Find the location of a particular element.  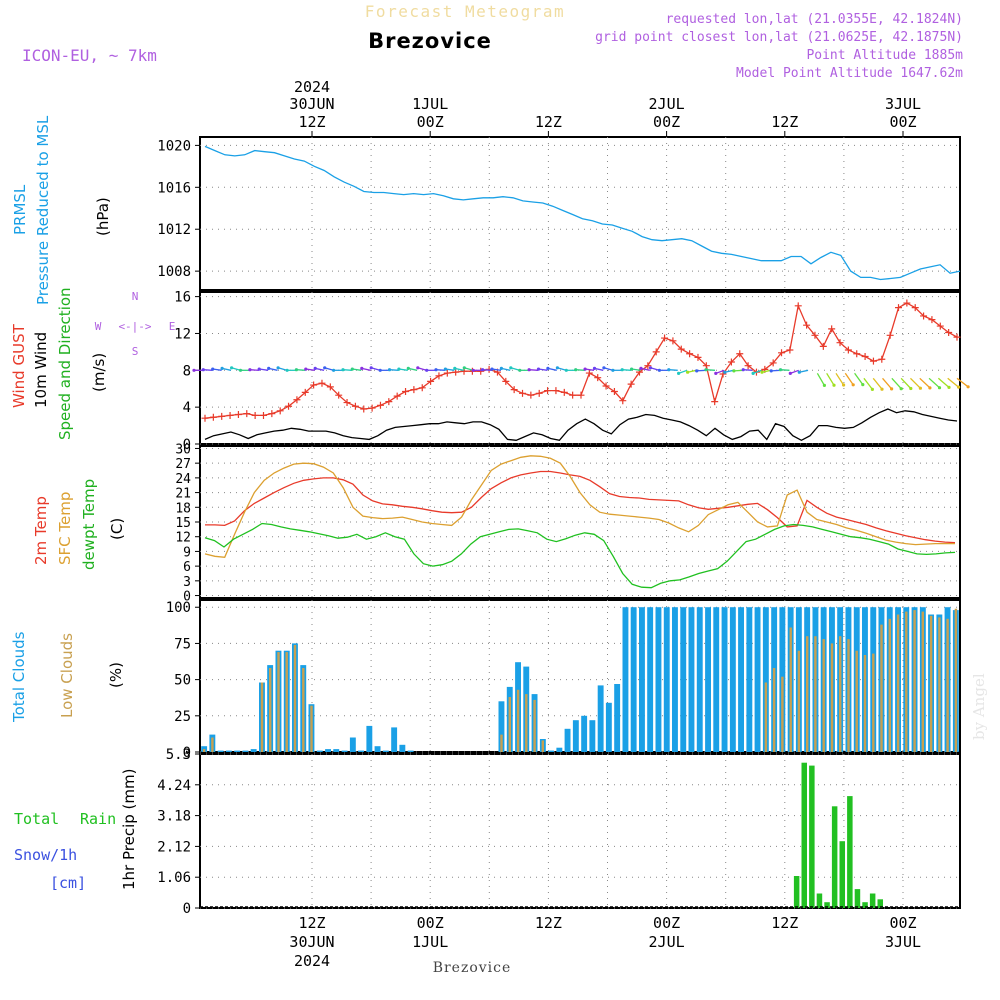

temperature-ytick-label: 18 is located at coordinates (183, 508).